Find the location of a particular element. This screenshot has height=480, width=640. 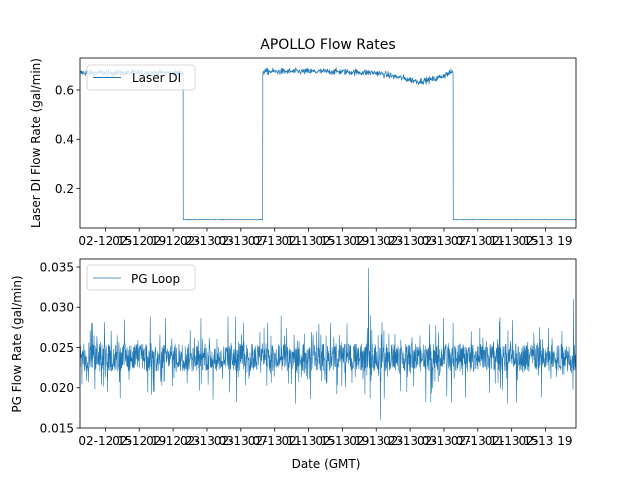

legend: PG Loop is located at coordinates (141, 277).